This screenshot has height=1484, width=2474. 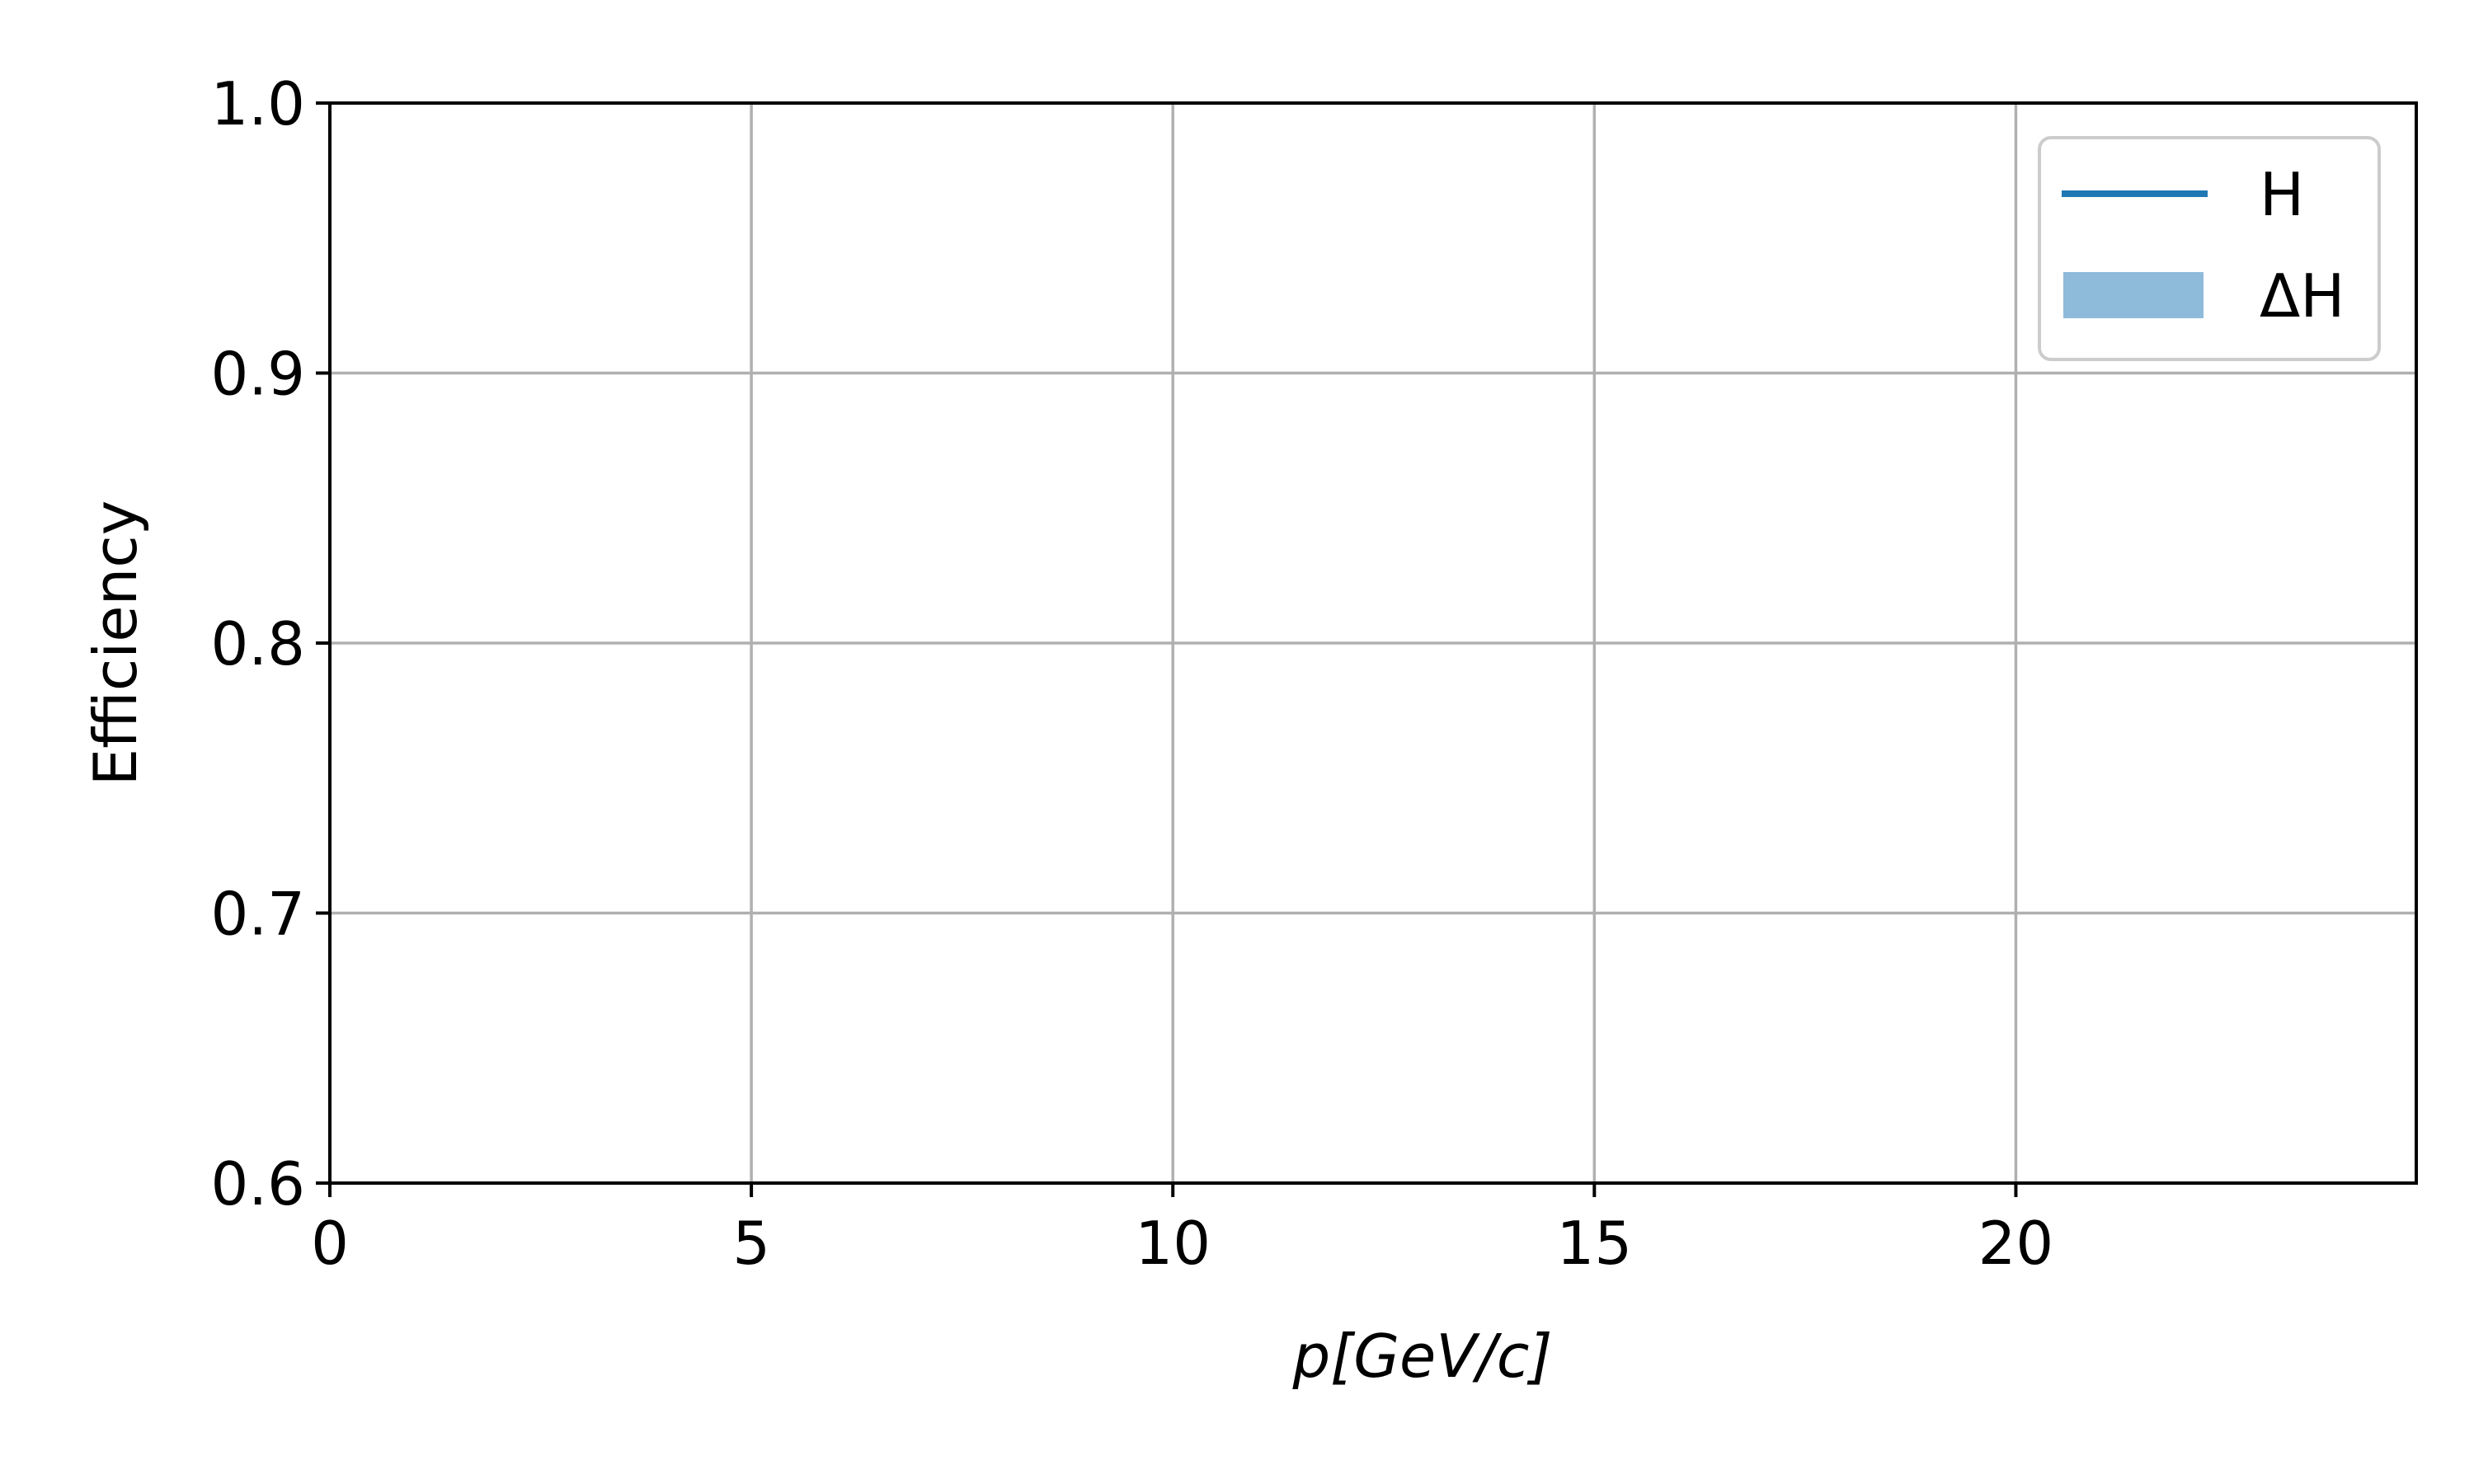 I want to click on legend-band-swatch, so click(x=2133, y=295).